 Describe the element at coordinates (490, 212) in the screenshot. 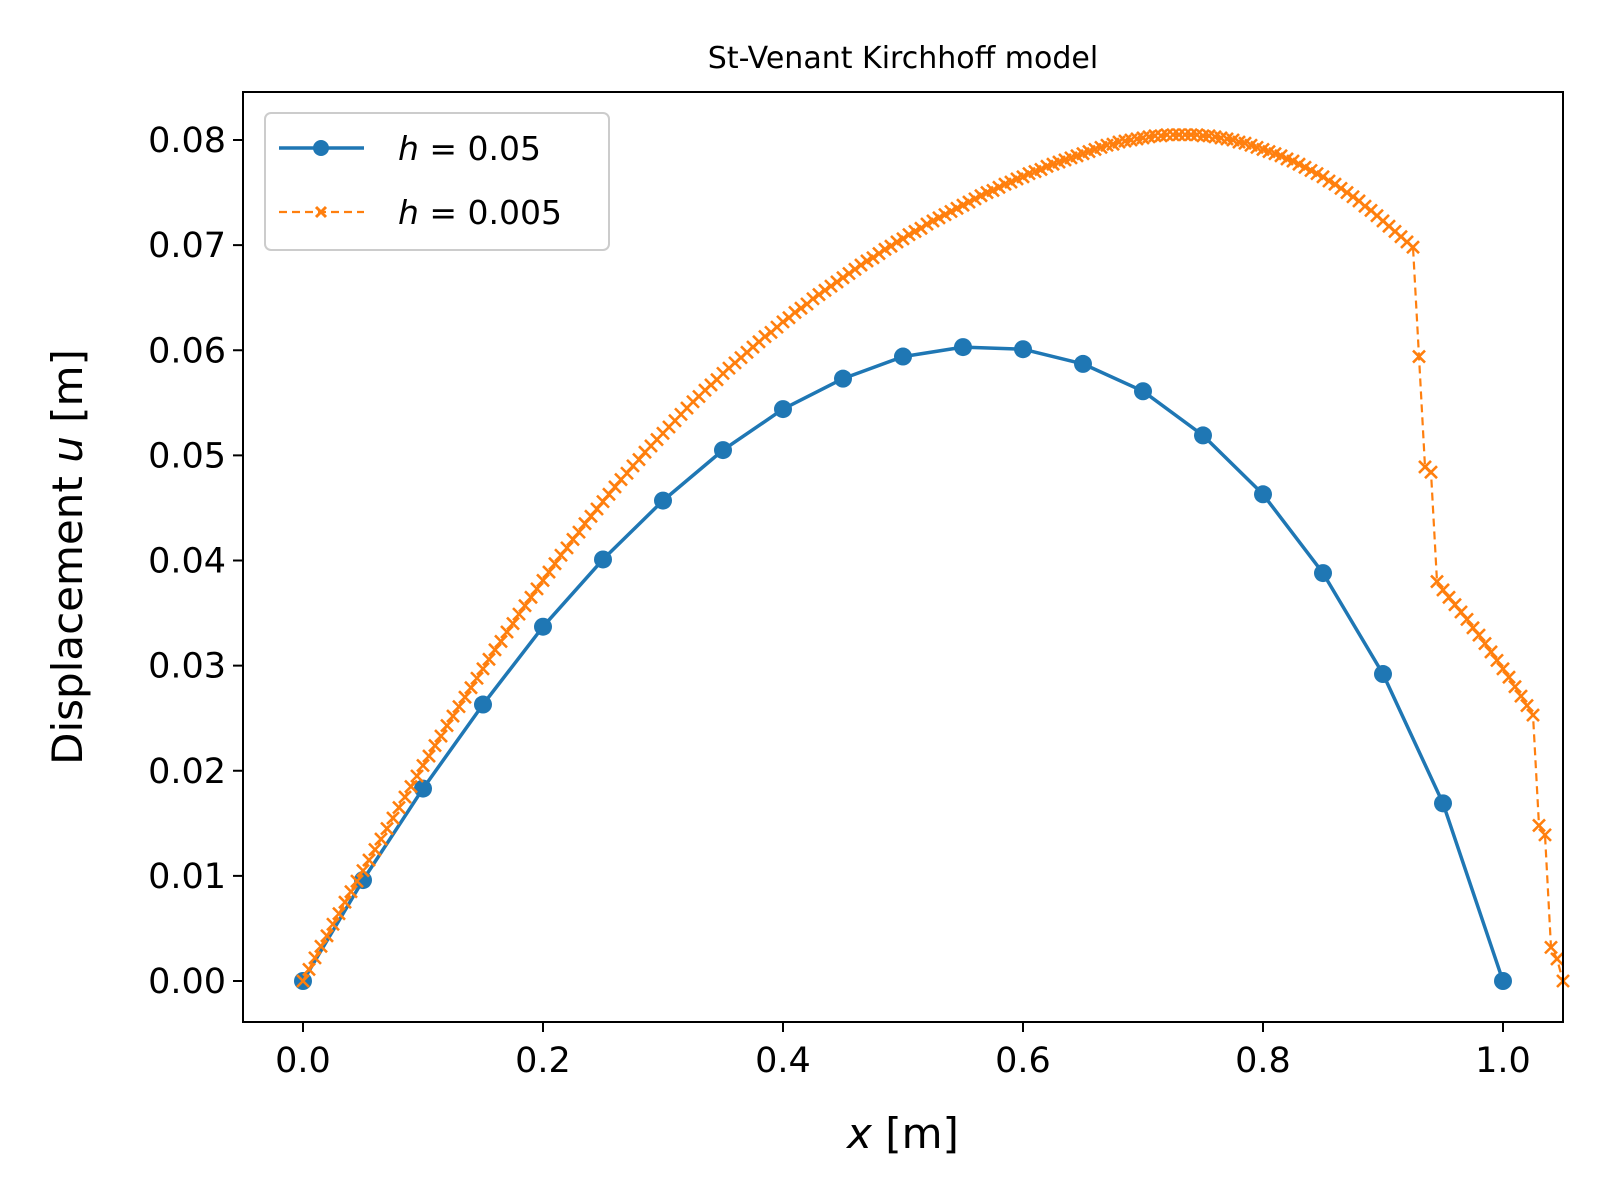

I see `legend-label-h0005-value: = 0.005` at that location.